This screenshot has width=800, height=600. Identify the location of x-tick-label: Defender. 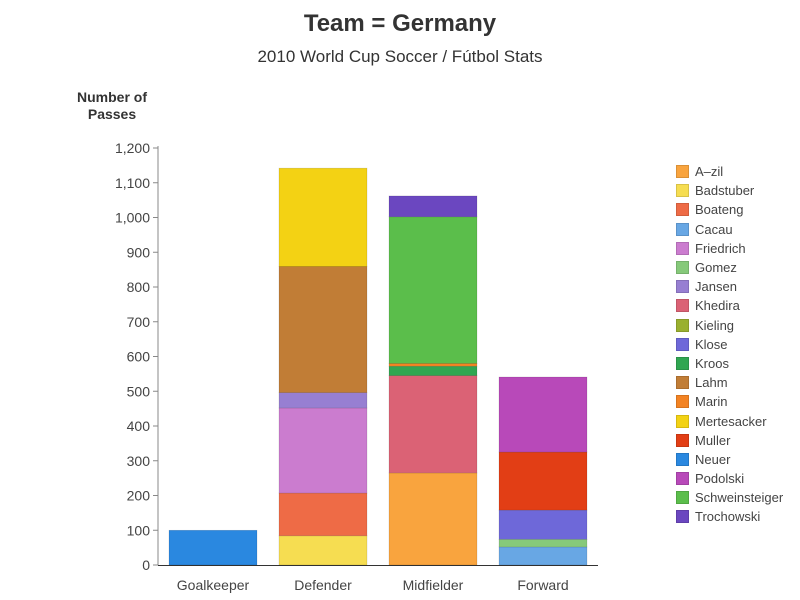
(323, 585).